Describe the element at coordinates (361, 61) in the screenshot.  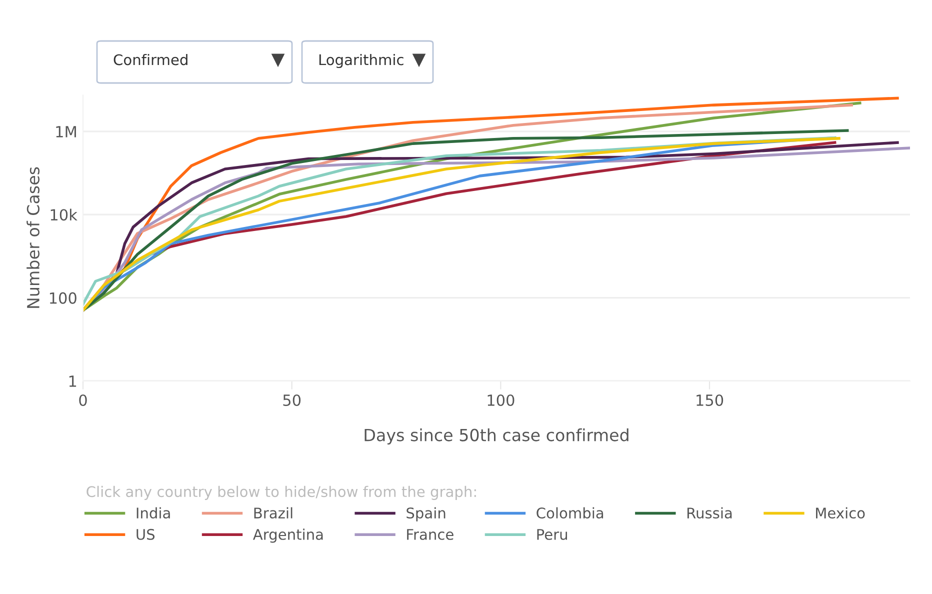
I see `text: Logarithmic` at that location.